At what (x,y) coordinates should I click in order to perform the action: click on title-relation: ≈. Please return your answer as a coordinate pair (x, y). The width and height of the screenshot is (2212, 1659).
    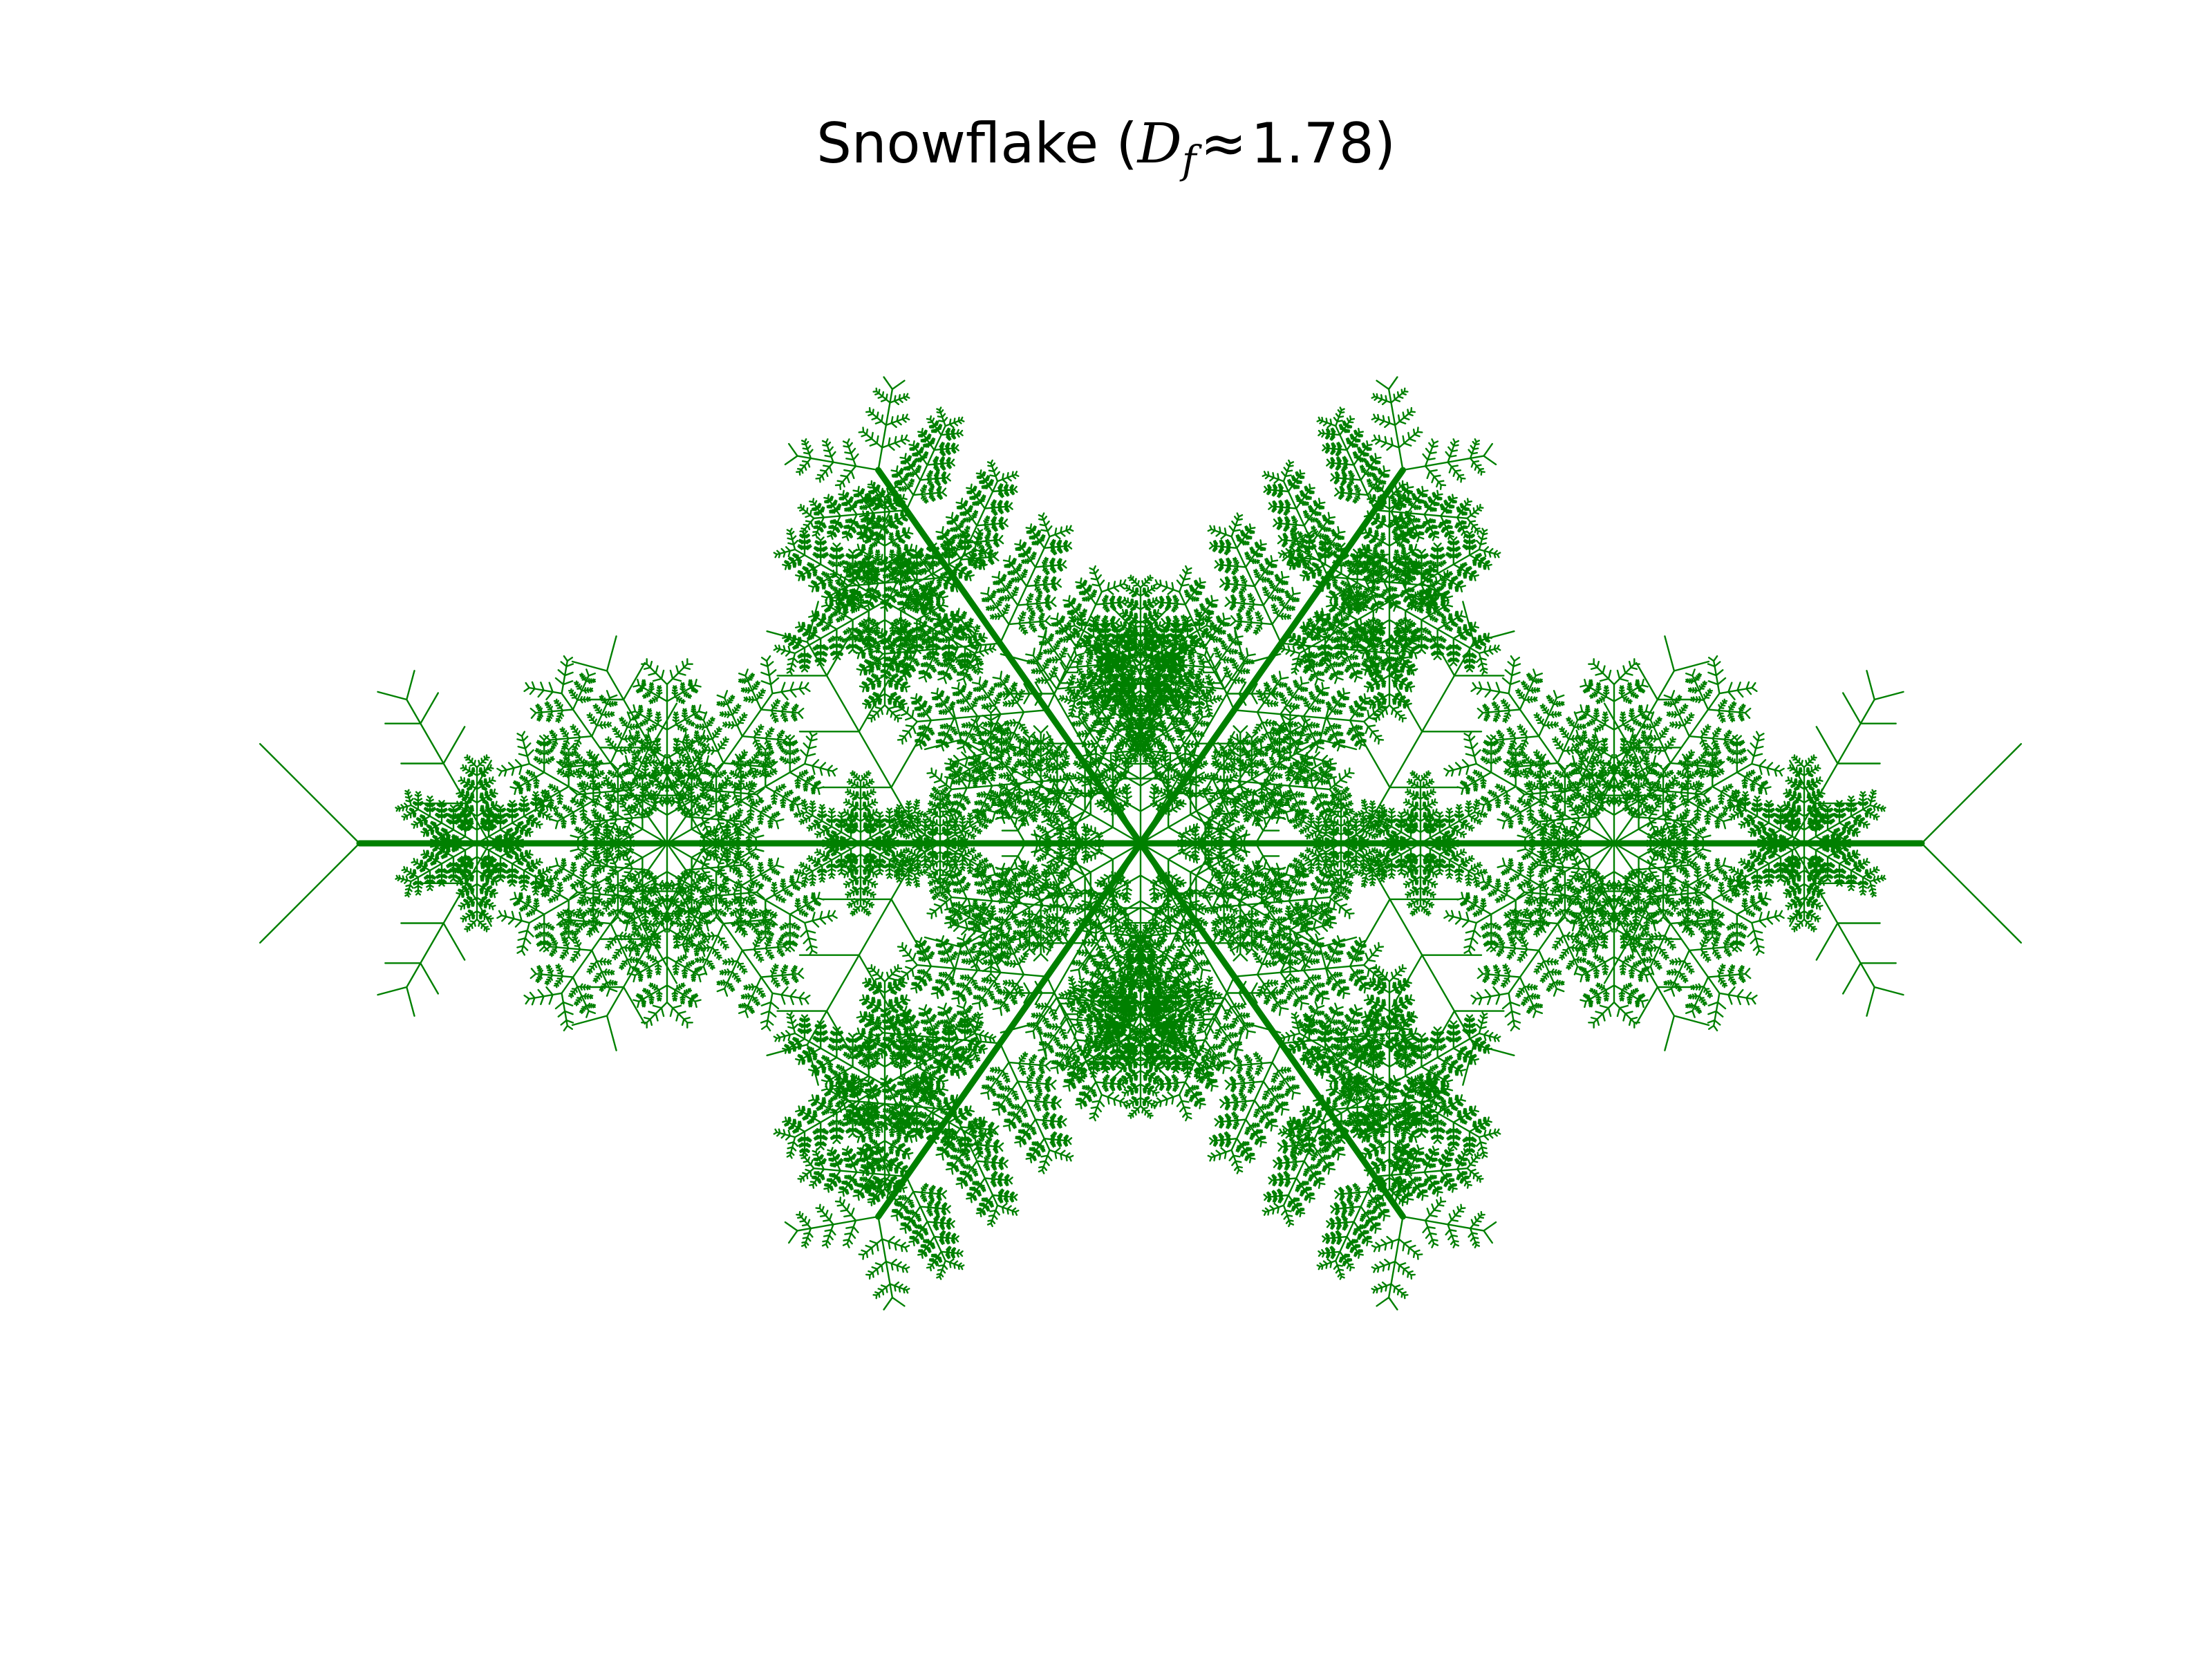
    Looking at the image, I should click on (1223, 143).